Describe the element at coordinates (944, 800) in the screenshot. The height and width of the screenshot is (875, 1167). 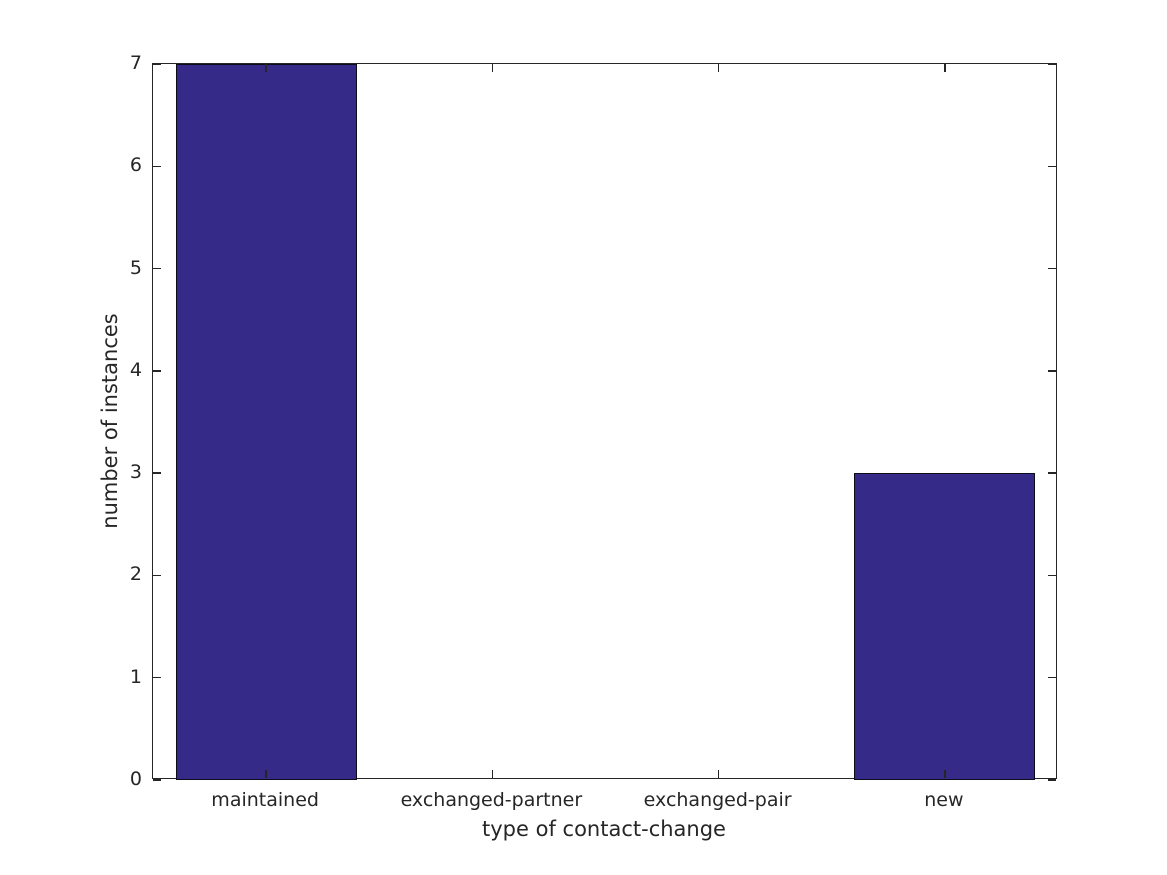
I see `x-tick-label: new` at that location.